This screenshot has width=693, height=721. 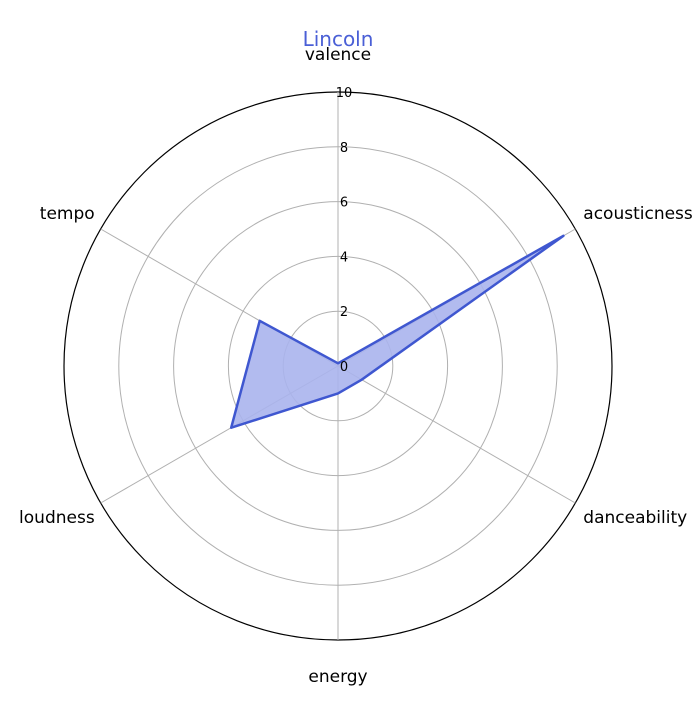 What do you see at coordinates (57, 518) in the screenshot?
I see `axis-label-loudness: loudness` at bounding box center [57, 518].